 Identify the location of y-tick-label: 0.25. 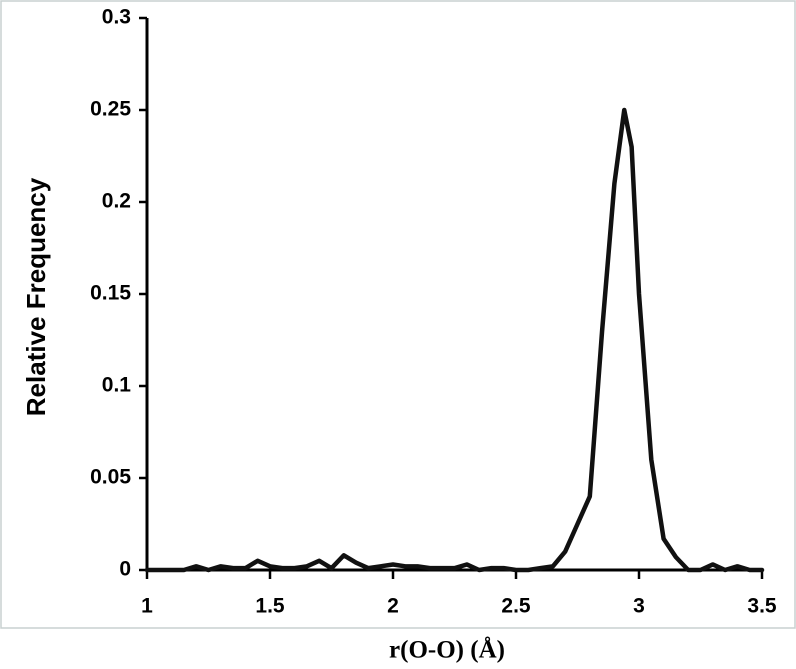
(110, 109).